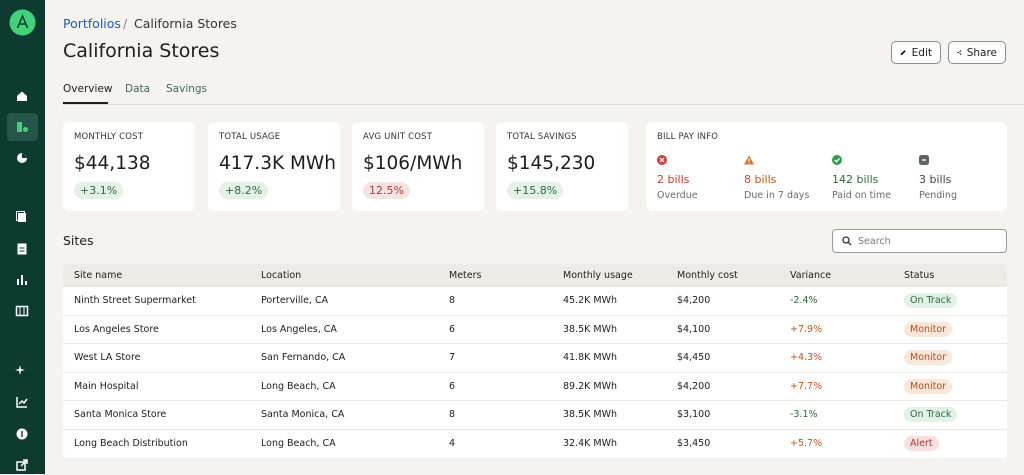 This screenshot has width=1024, height=475. I want to click on variance: +7.9%, so click(806, 329).